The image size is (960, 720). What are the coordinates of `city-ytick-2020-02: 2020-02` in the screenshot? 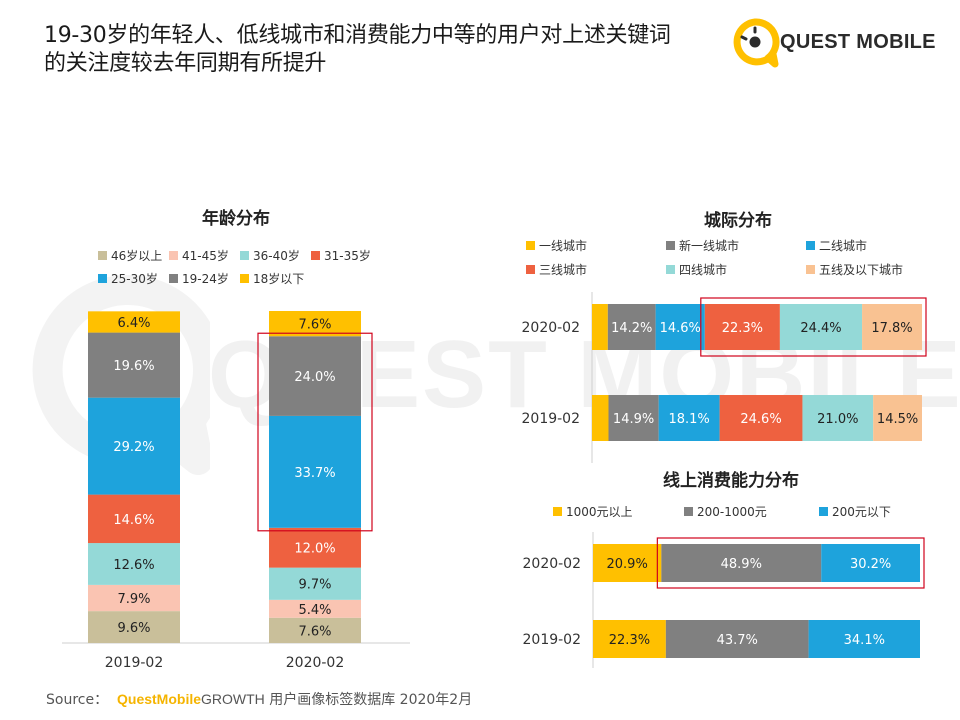 It's located at (551, 328).